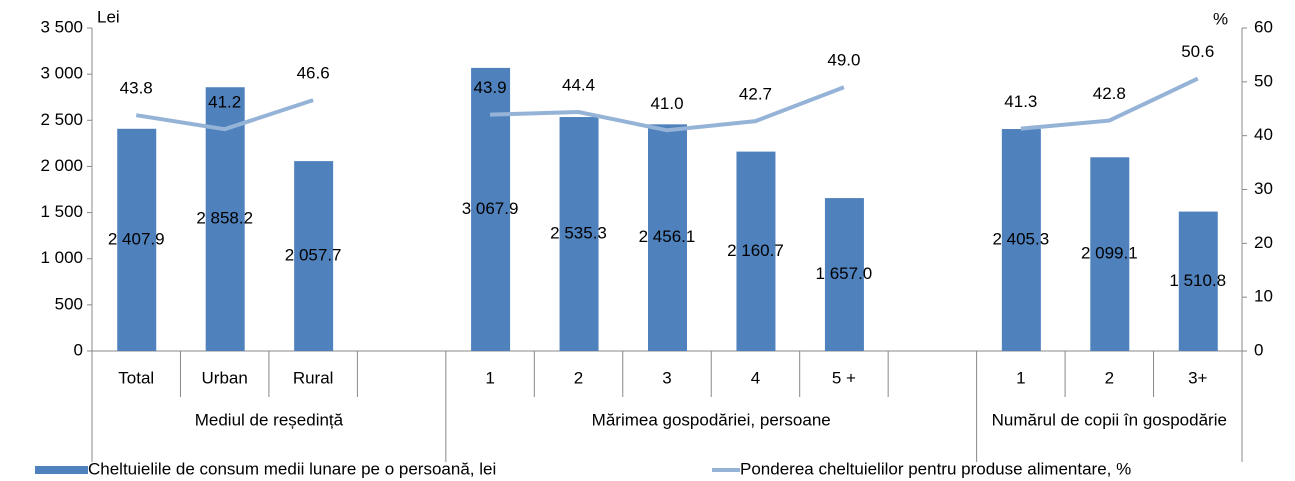  Describe the element at coordinates (136, 377) in the screenshot. I see `x-tick-label: Total` at that location.